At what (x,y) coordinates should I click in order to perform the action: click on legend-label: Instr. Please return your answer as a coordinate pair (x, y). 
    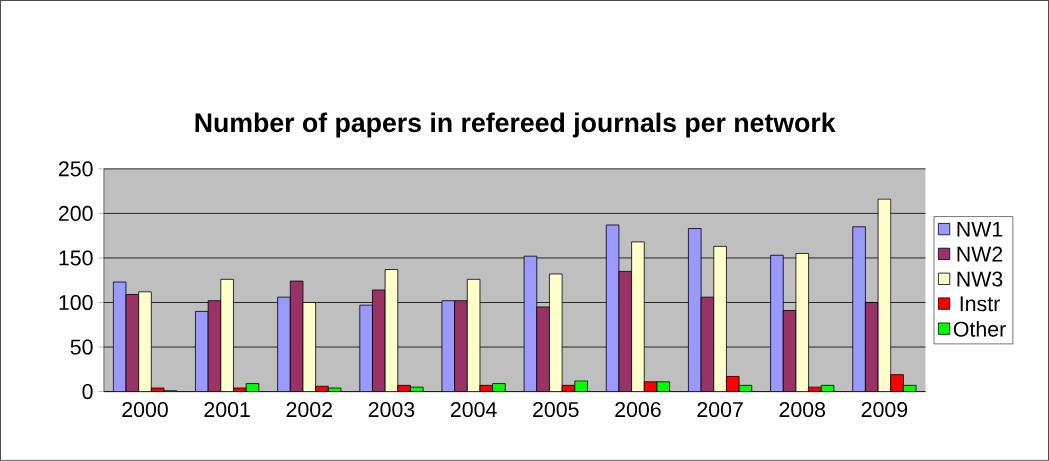
    Looking at the image, I should click on (980, 304).